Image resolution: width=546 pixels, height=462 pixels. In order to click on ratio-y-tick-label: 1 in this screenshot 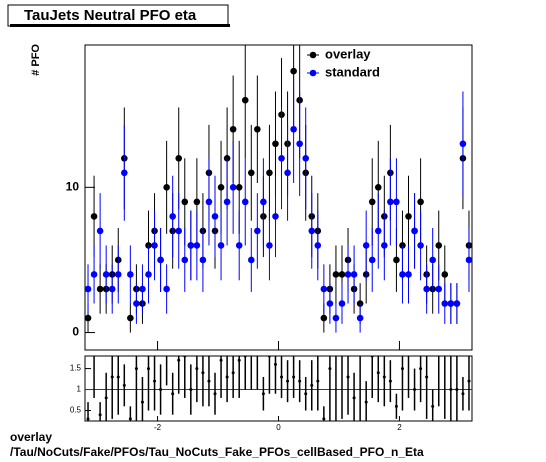, I will do `click(79, 389)`.